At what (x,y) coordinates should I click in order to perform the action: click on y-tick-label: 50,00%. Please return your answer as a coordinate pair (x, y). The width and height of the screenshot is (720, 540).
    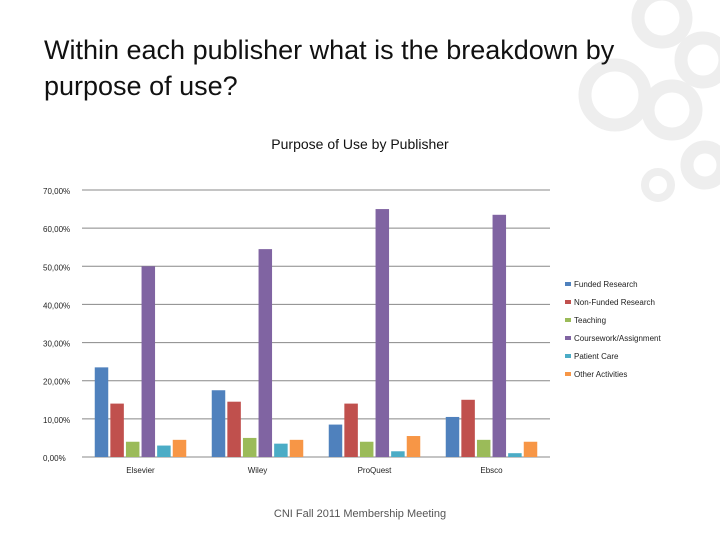
    Looking at the image, I should click on (56, 267).